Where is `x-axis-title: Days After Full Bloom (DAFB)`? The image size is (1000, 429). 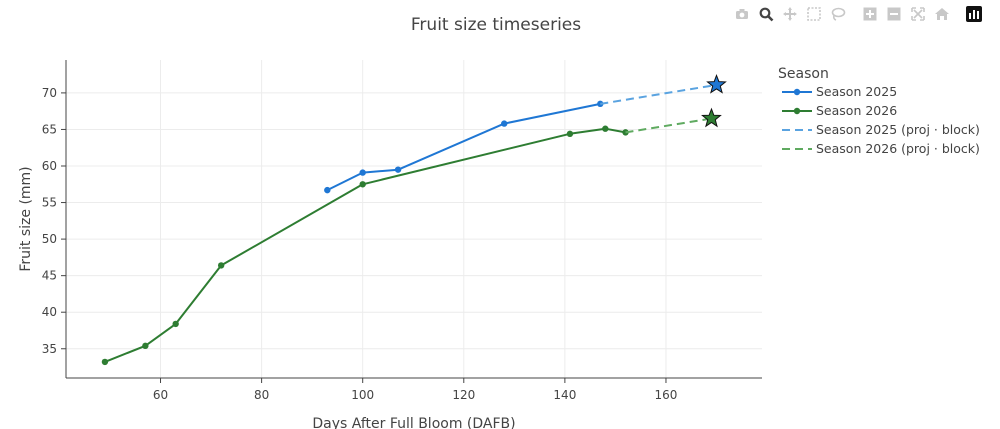
x-axis-title: Days After Full Bloom (DAFB) is located at coordinates (413, 422).